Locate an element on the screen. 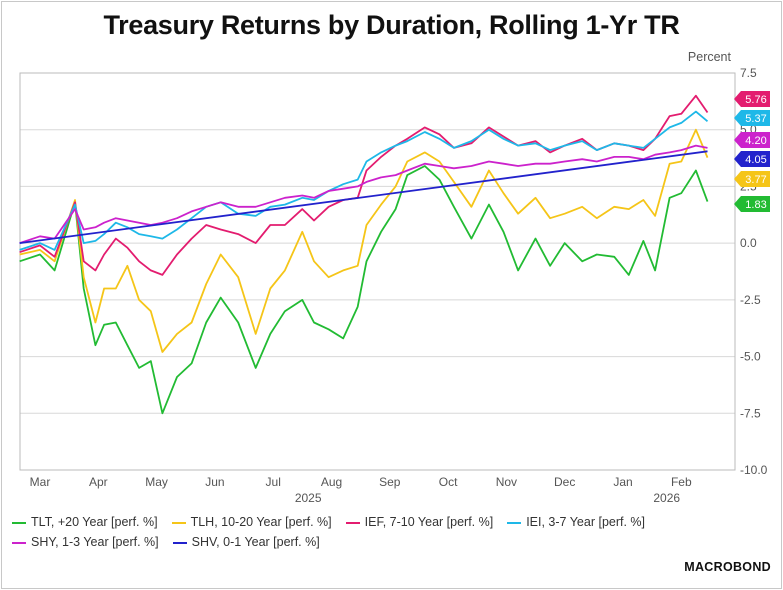 This screenshot has height=590, width=783. legend-item: TLH, 10-20 Year [perf. %] is located at coordinates (251, 522).